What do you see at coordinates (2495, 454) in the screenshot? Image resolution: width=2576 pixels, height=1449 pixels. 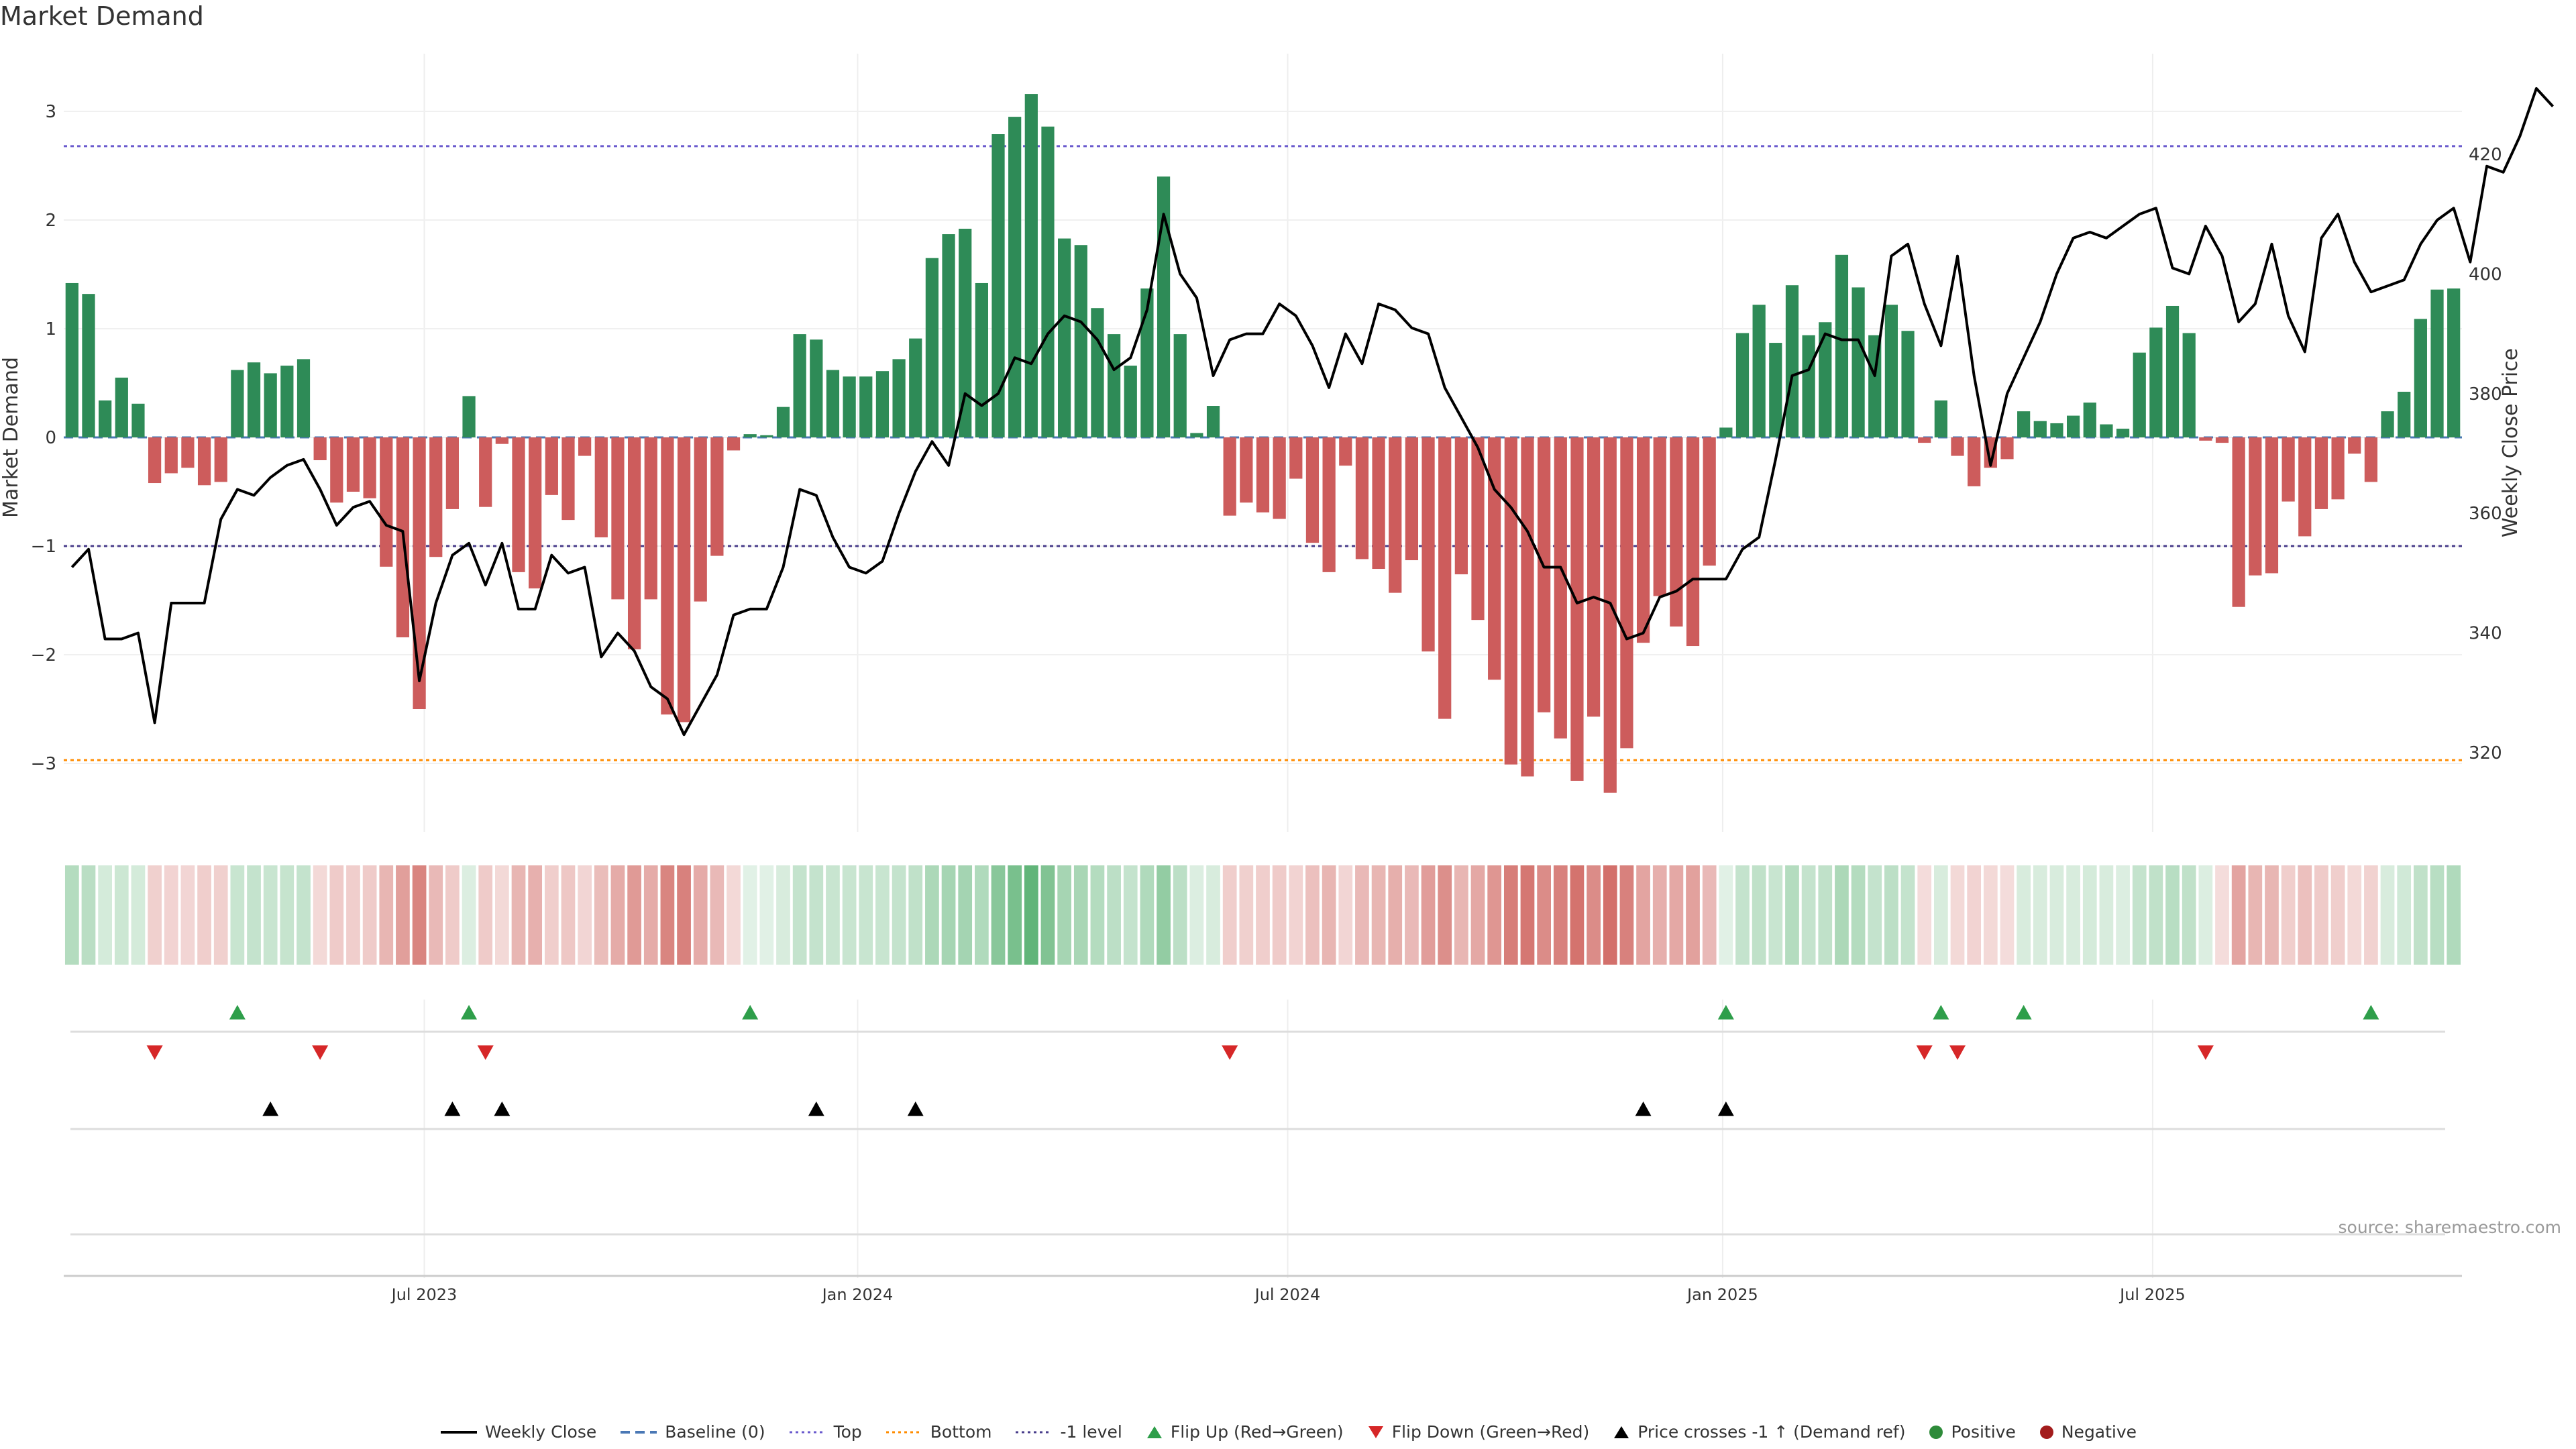 I see `y-axis-right: 420 400 380 360 340 320 Weekly Close Price` at bounding box center [2495, 454].